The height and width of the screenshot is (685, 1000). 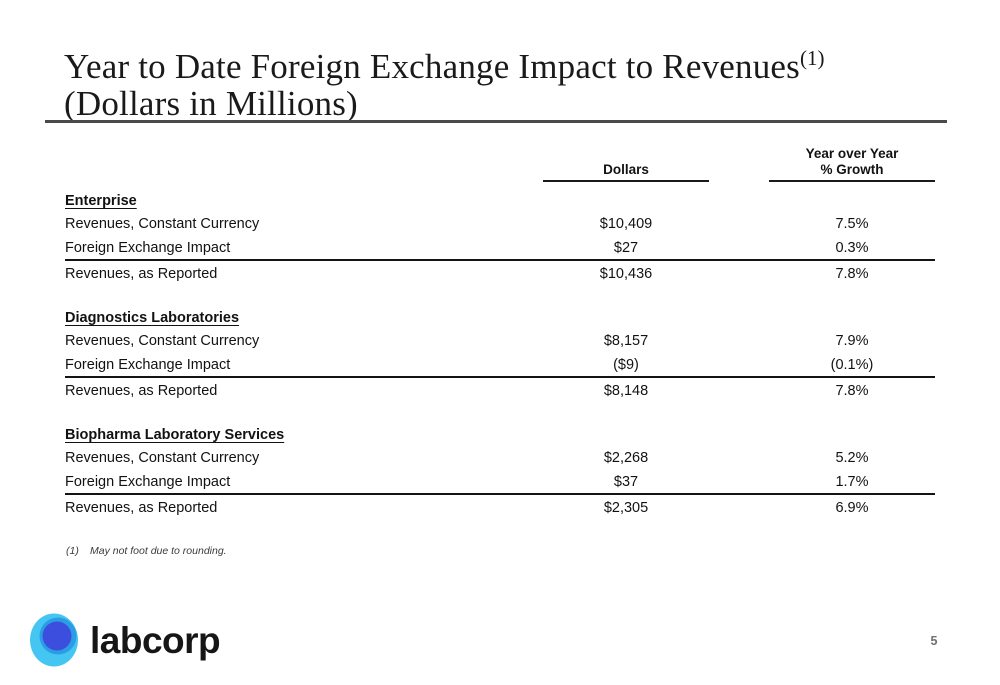 What do you see at coordinates (934, 641) in the screenshot?
I see `page-number: 5` at bounding box center [934, 641].